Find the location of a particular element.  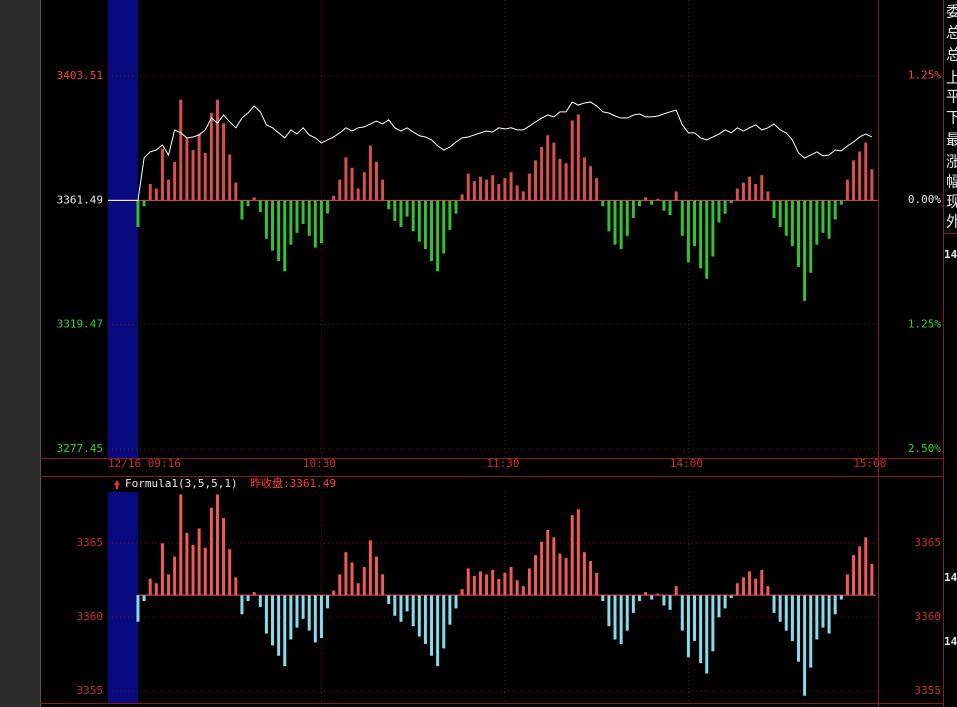

y-tick-label: 3355 is located at coordinates (90, 690).